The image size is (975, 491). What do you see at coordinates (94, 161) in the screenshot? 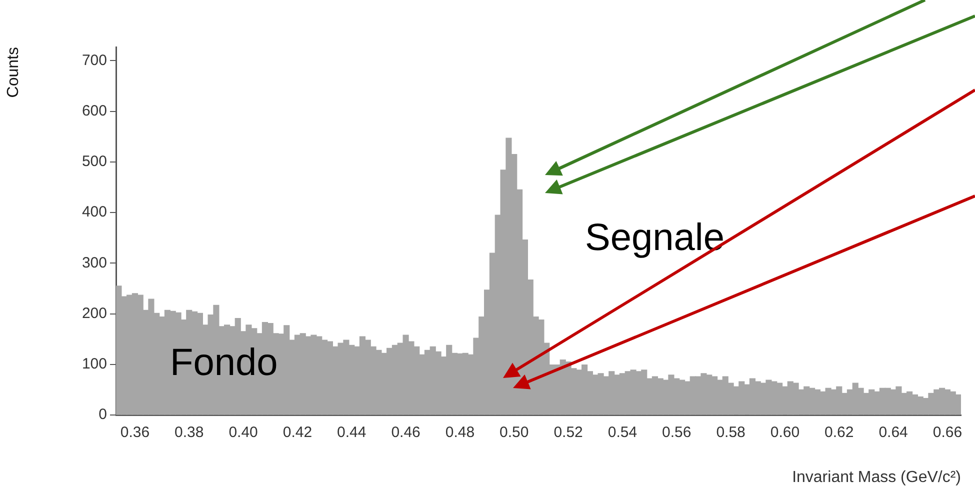
I see `y-tick-label: 500` at bounding box center [94, 161].